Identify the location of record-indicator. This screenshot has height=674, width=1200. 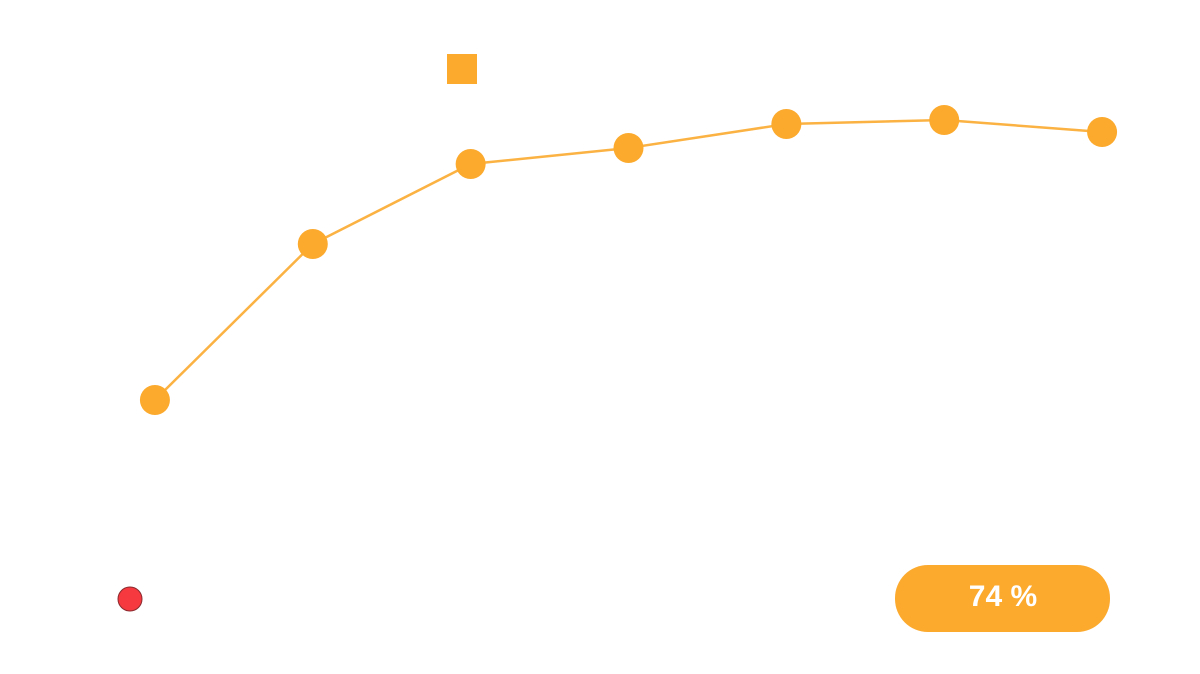
(130, 599).